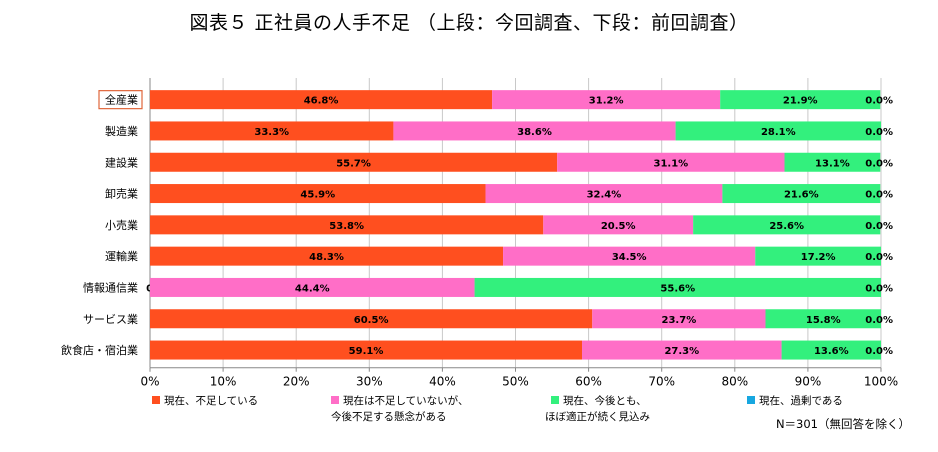 The height and width of the screenshot is (452, 938). I want to click on data-label: 45.9%, so click(317, 195).